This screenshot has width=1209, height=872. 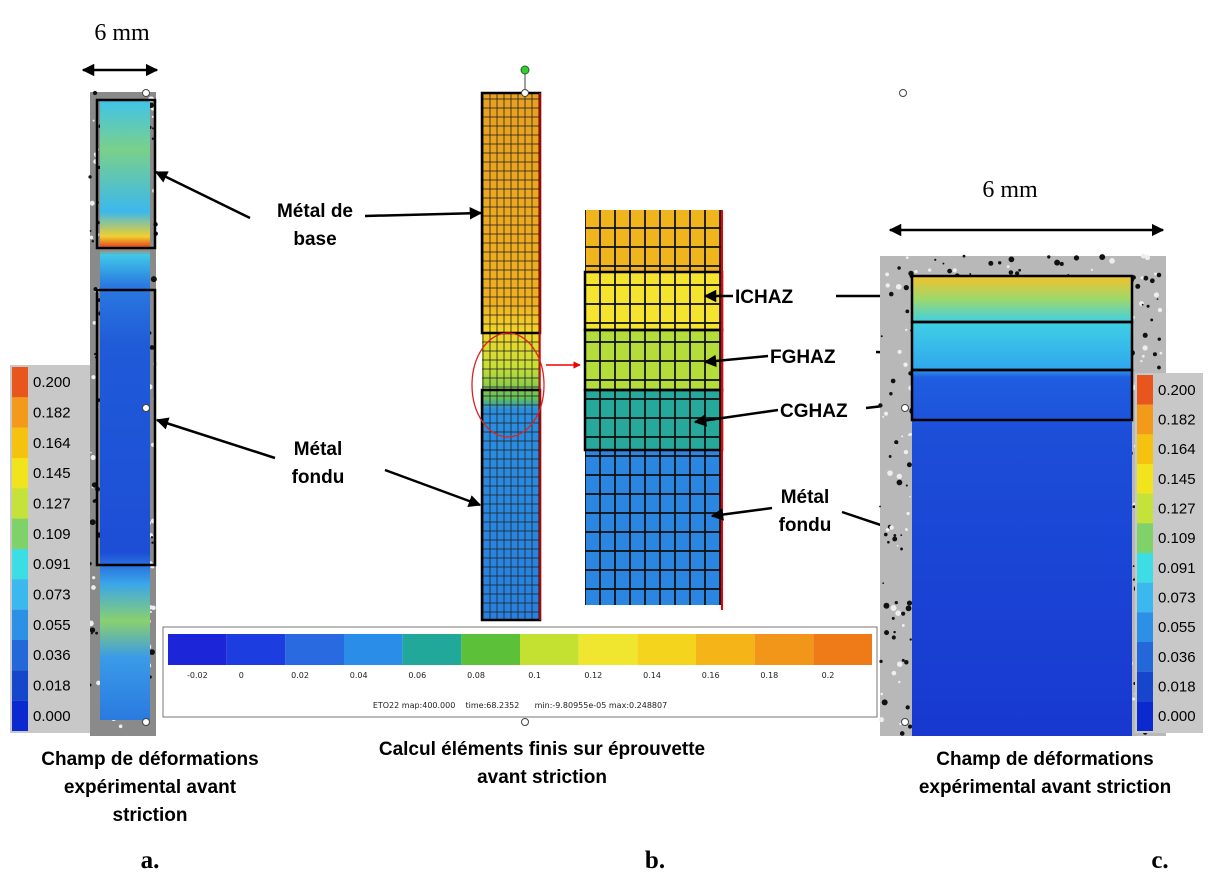 I want to click on colorbar-label: 0.14, so click(x=652, y=675).